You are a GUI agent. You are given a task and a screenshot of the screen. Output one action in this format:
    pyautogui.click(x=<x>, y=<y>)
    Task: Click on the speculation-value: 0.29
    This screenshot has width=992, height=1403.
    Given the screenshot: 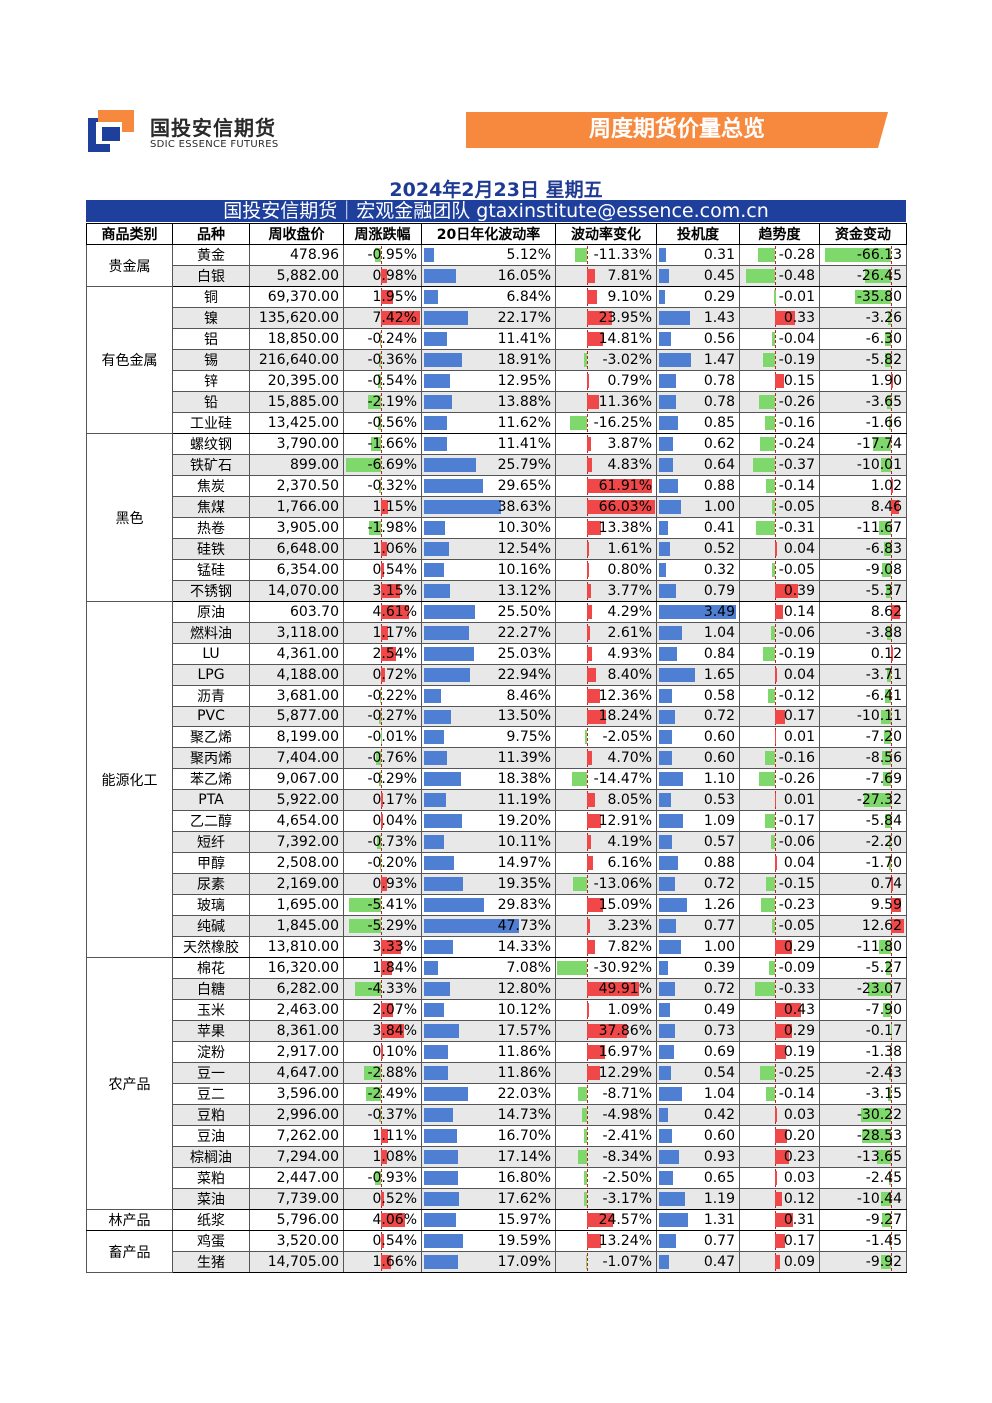 What is the action you would take?
    pyautogui.click(x=719, y=297)
    